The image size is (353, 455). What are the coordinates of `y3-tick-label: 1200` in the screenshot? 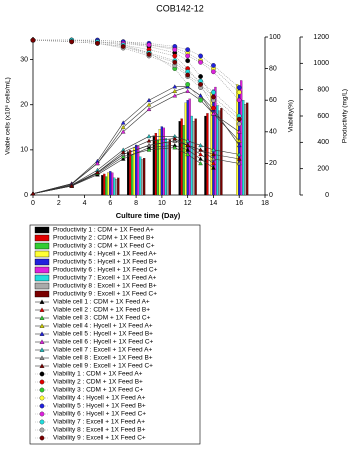 It's located at (321, 37).